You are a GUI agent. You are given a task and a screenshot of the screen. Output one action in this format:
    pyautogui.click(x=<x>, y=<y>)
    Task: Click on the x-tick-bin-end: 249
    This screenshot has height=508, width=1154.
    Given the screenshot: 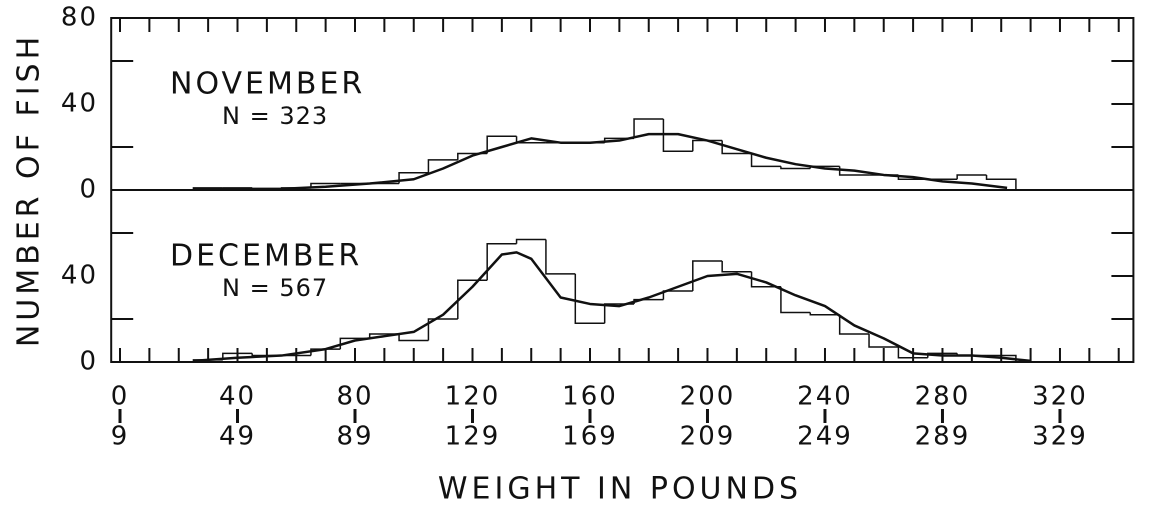 What is the action you would take?
    pyautogui.click(x=825, y=437)
    